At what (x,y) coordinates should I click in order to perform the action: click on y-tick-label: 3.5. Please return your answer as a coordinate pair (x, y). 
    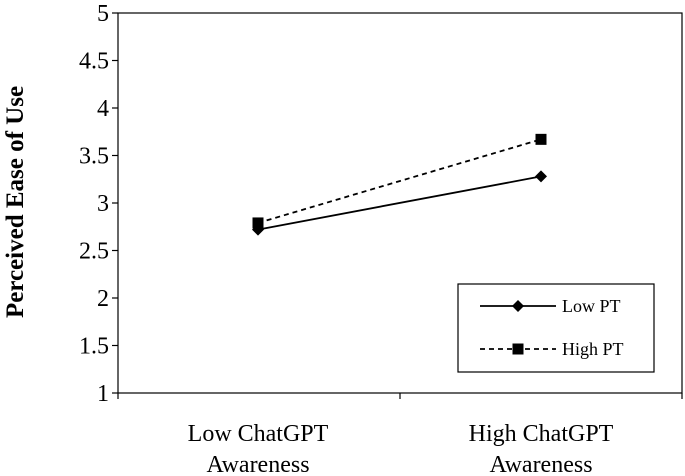
    Looking at the image, I should click on (94, 157).